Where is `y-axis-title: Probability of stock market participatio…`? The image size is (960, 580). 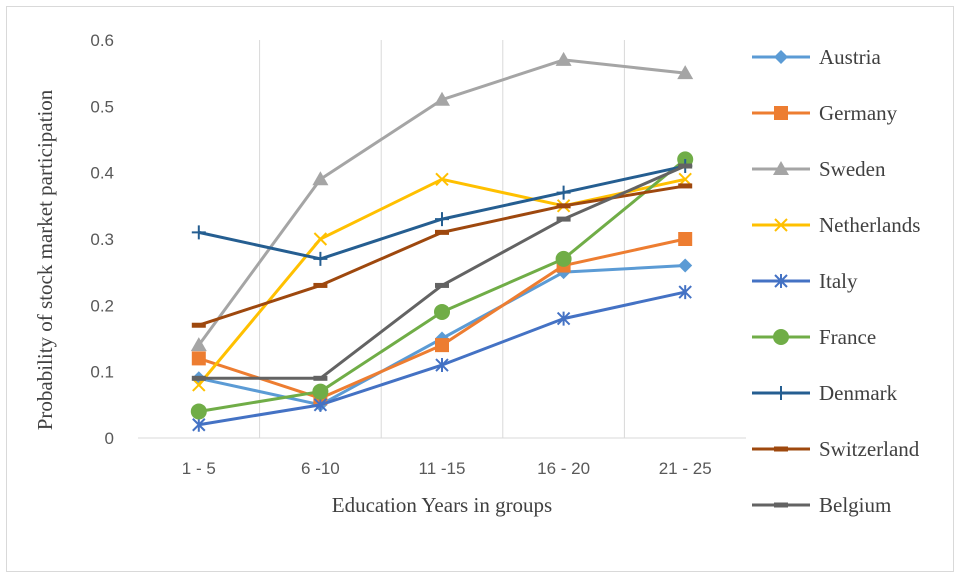
y-axis-title: Probability of stock market participatio… is located at coordinates (45, 259).